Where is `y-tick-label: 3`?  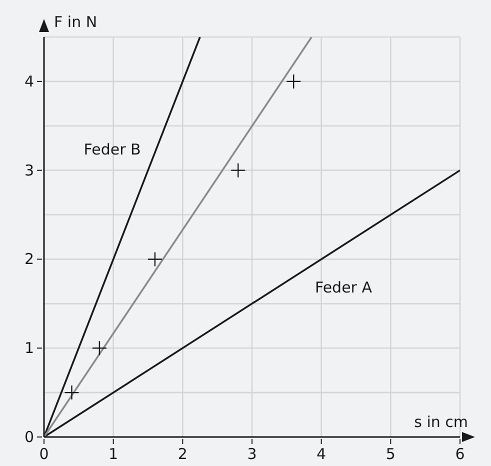
y-tick-label: 3 is located at coordinates (29, 170).